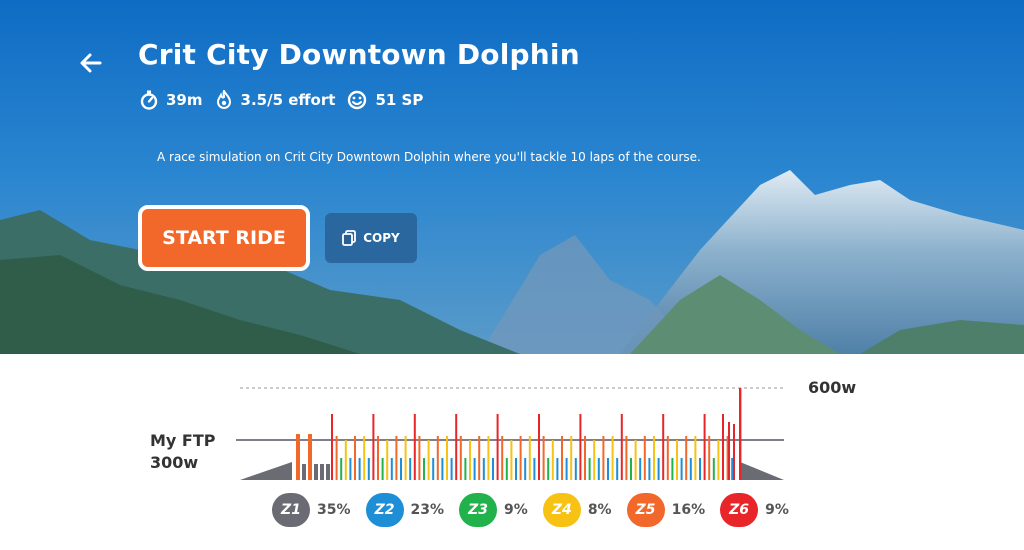 The width and height of the screenshot is (1024, 550). What do you see at coordinates (149, 100) in the screenshot?
I see `stopwatch-icon` at bounding box center [149, 100].